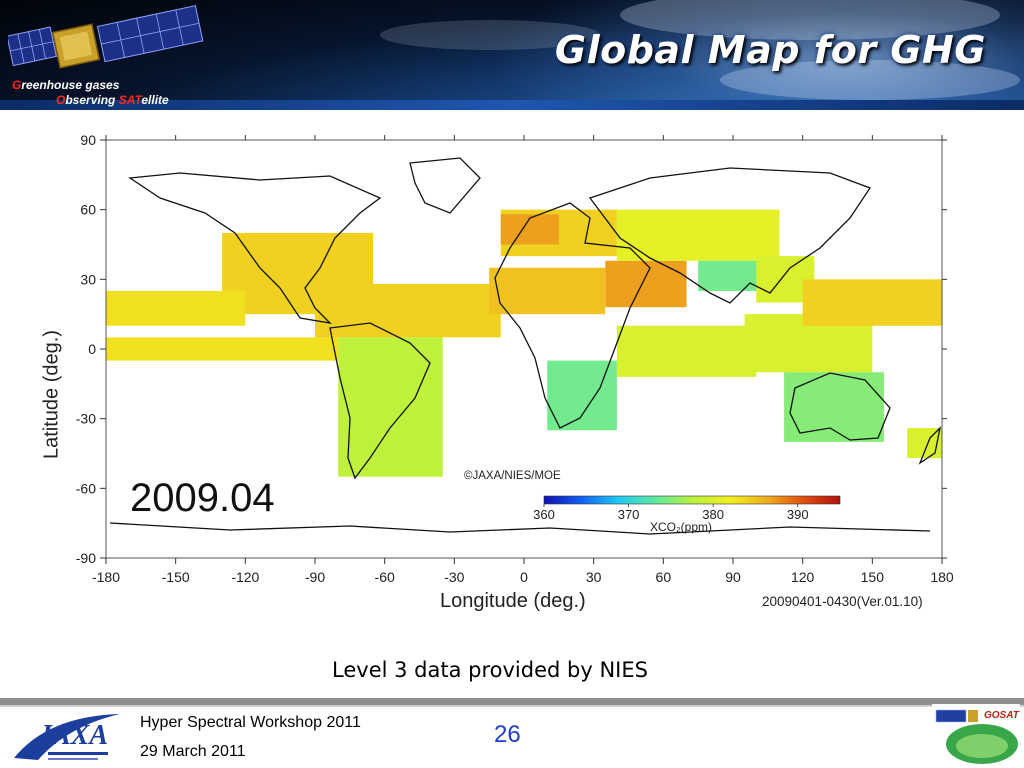 This screenshot has width=1024, height=768. I want to click on colorbar-gradient, so click(692, 500).